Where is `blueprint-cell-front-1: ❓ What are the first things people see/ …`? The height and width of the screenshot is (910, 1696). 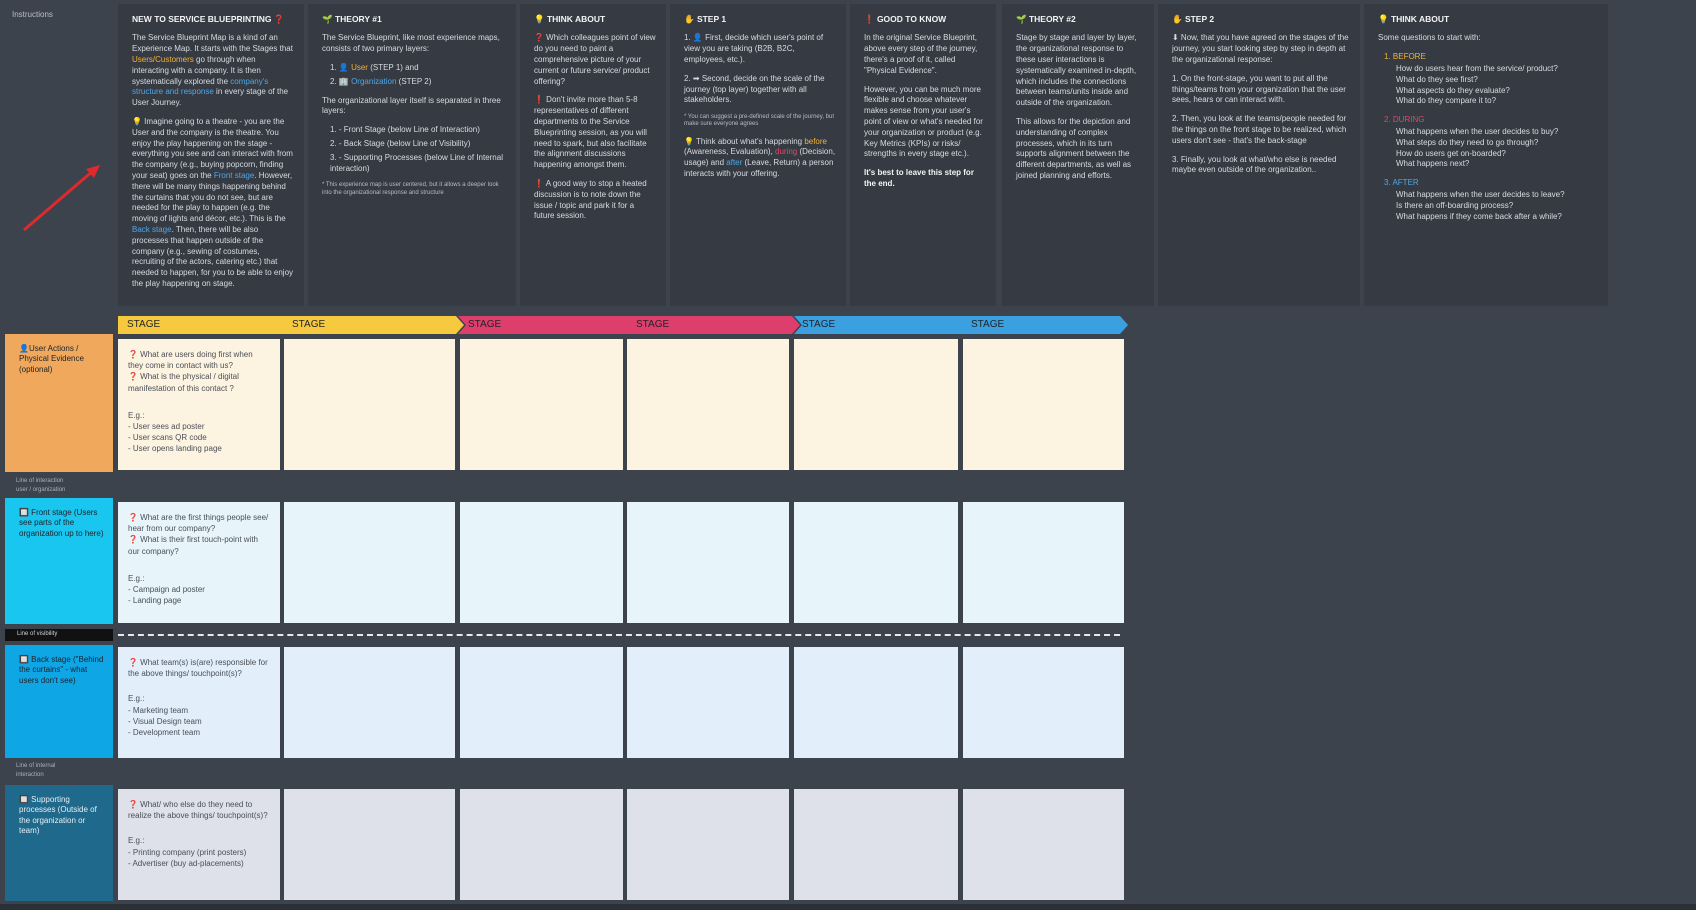 blueprint-cell-front-1: ❓ What are the first things people see/ … is located at coordinates (199, 562).